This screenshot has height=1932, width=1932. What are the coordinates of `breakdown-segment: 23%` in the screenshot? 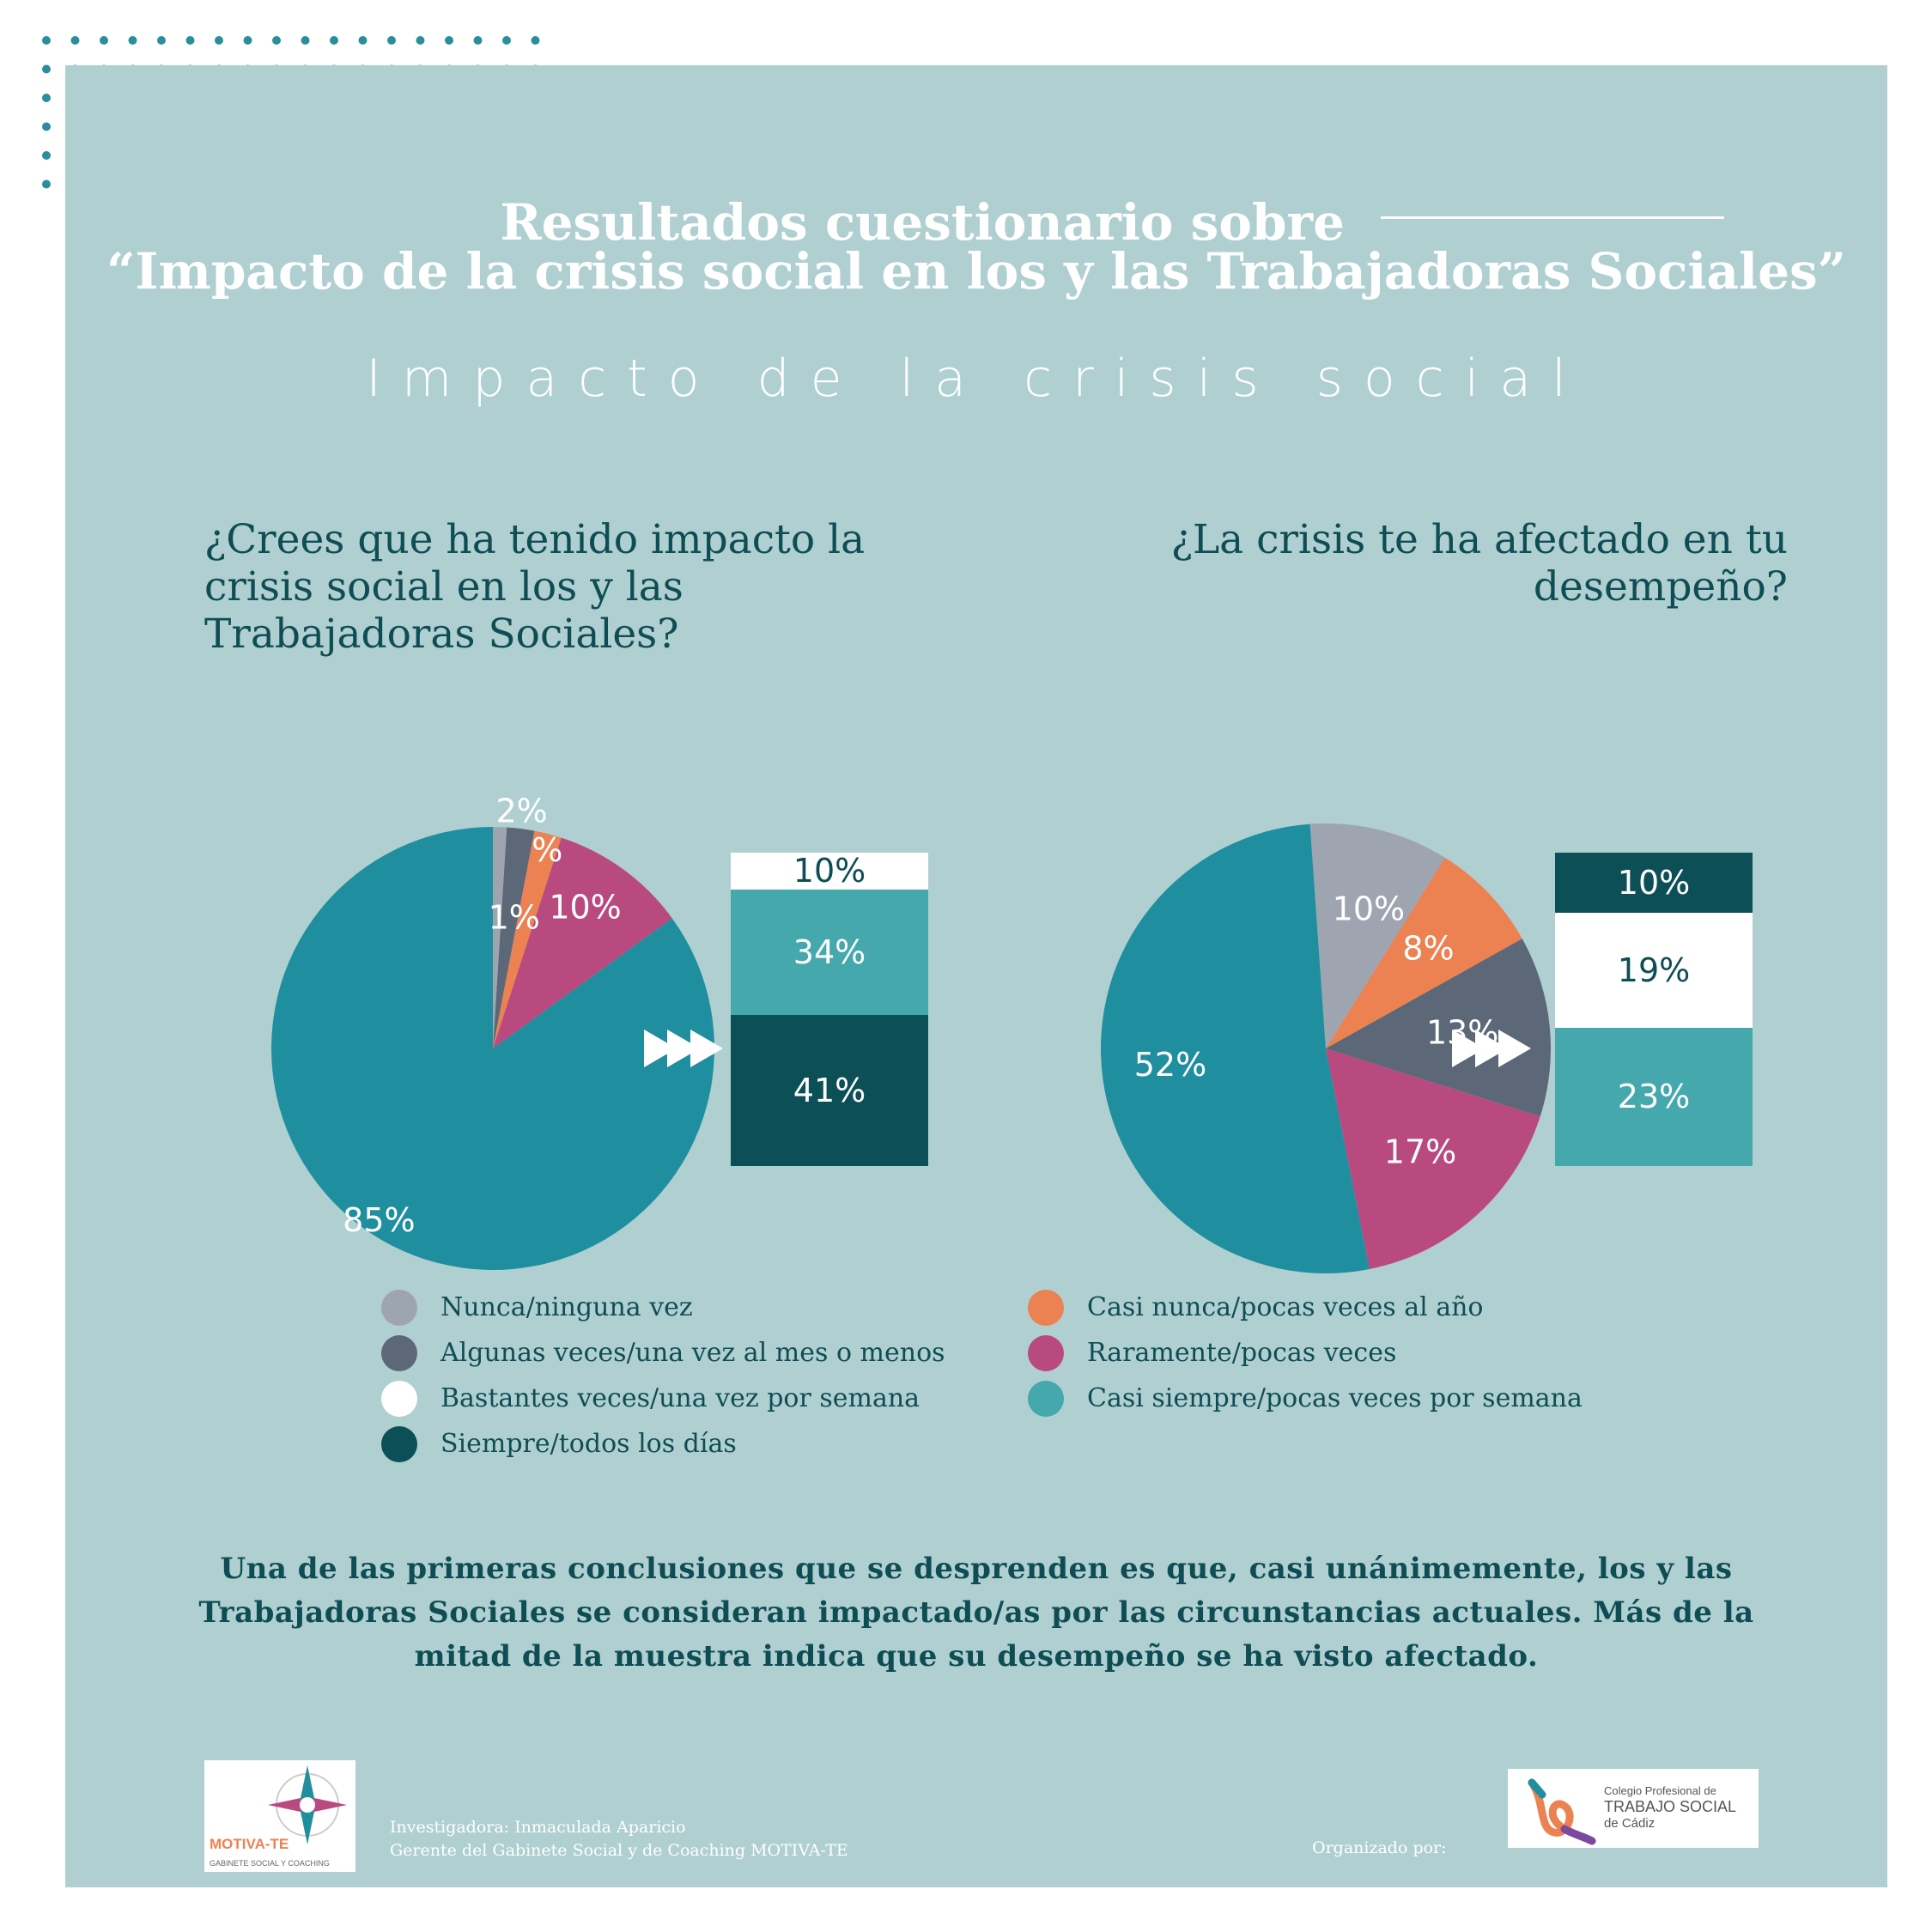 It's located at (1654, 1096).